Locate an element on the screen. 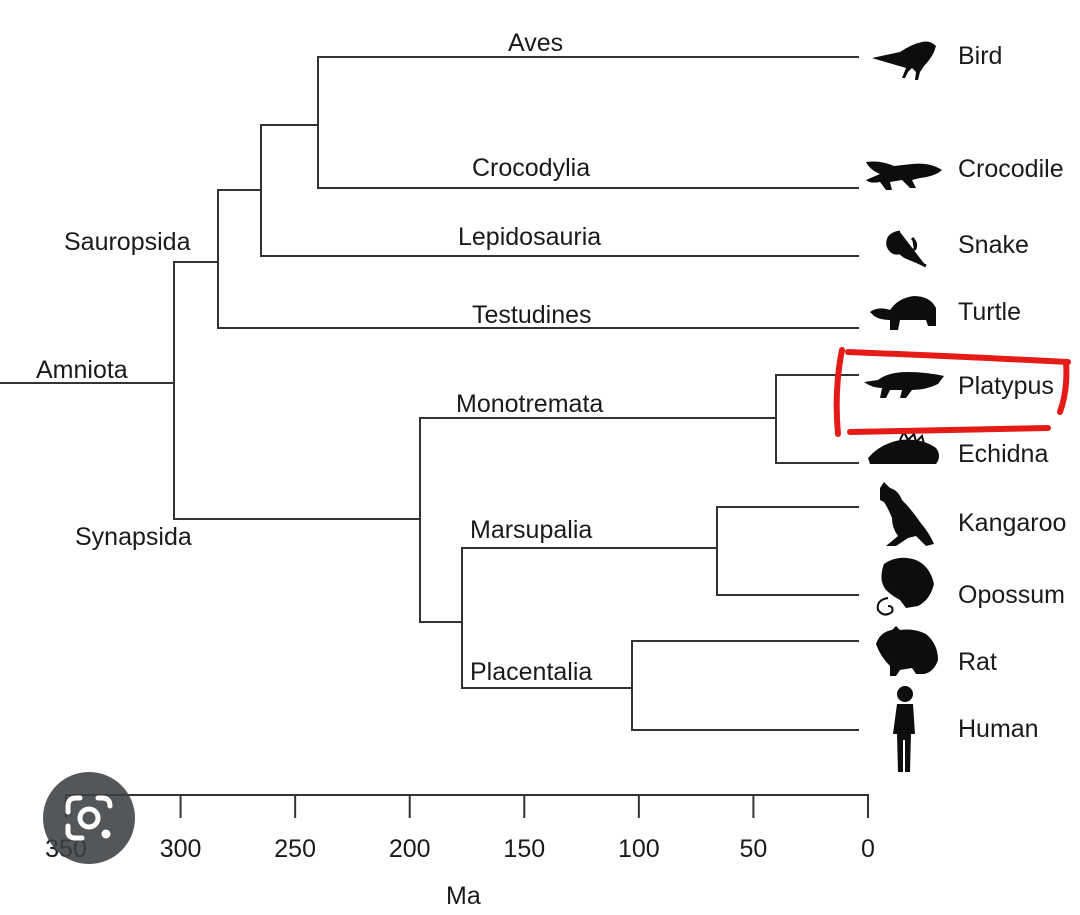  taxon-label-human: Human is located at coordinates (998, 729).